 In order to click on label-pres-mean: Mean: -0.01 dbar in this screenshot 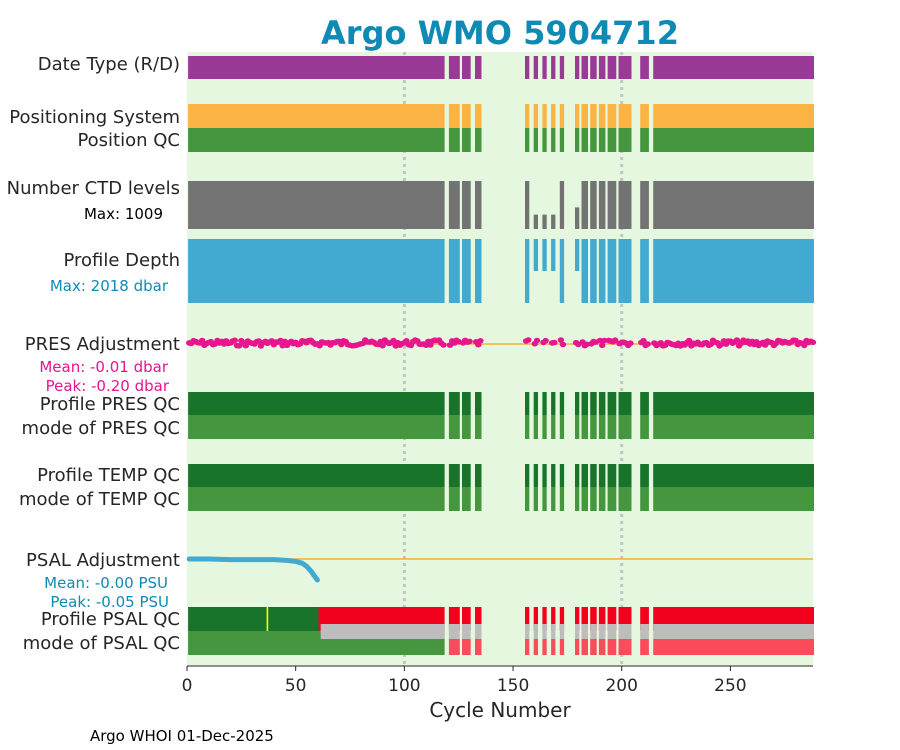, I will do `click(104, 367)`.